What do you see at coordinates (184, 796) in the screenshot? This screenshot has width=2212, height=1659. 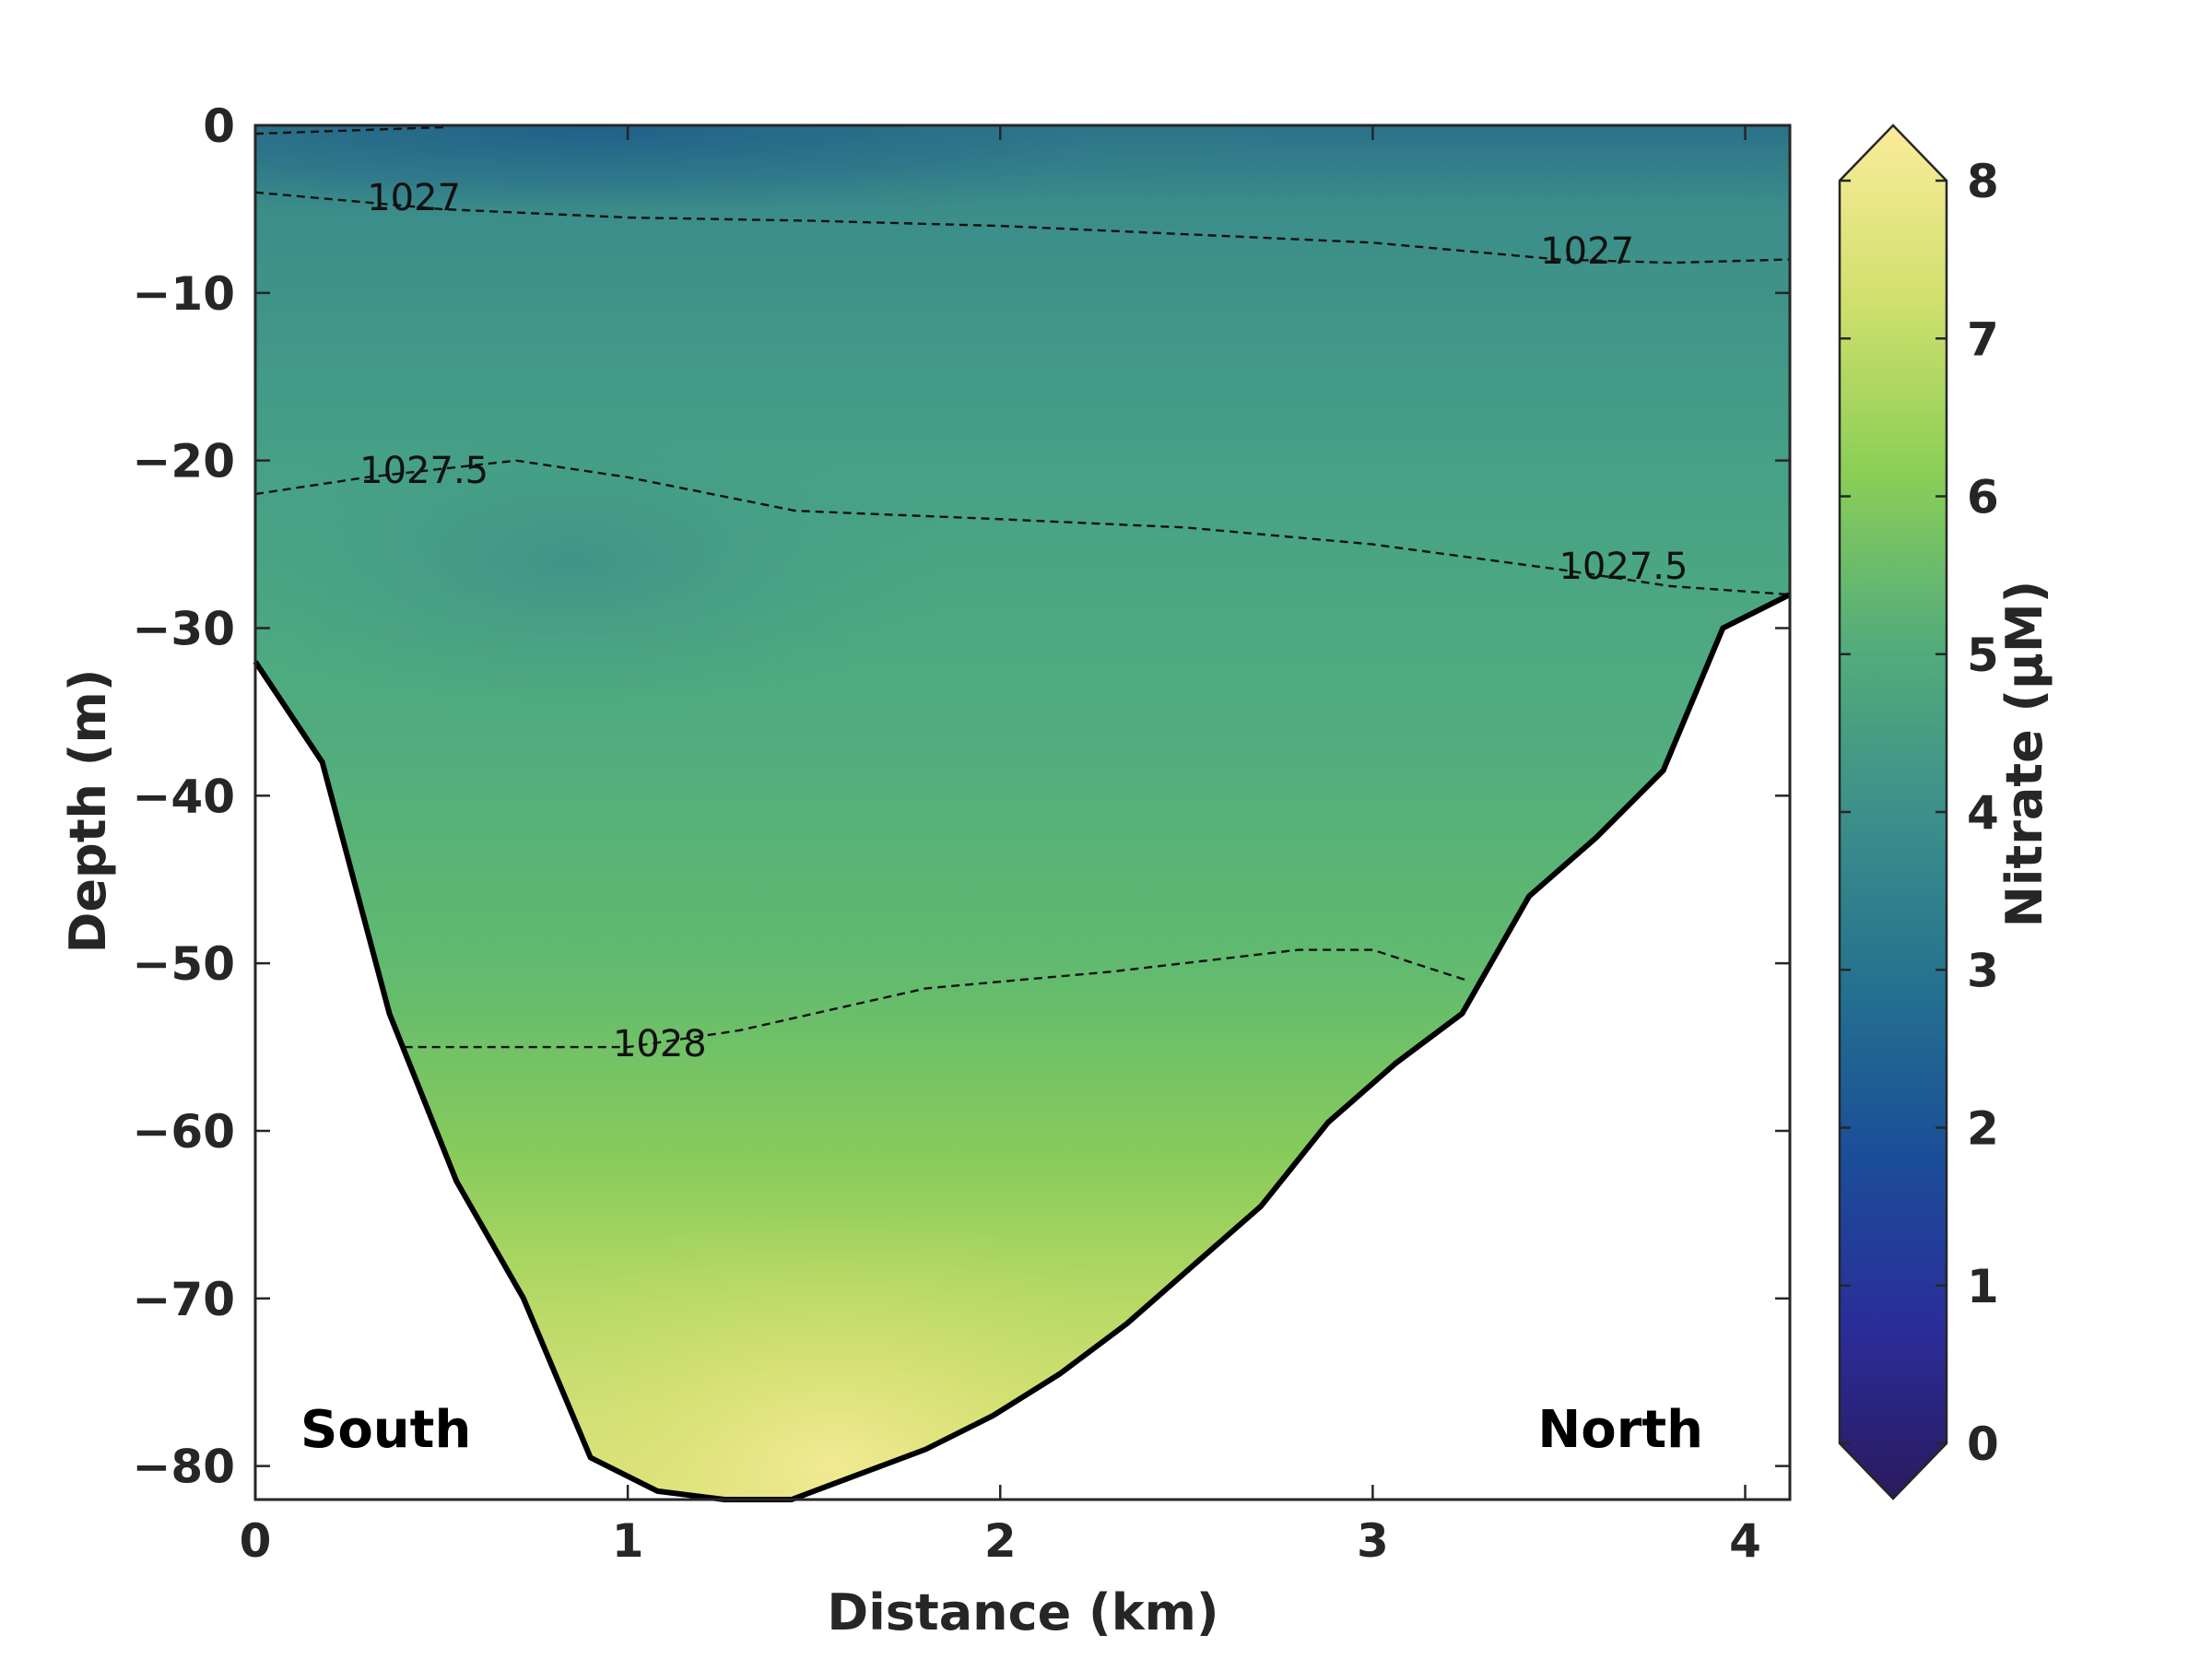 I see `y-tick-label: −40` at bounding box center [184, 796].